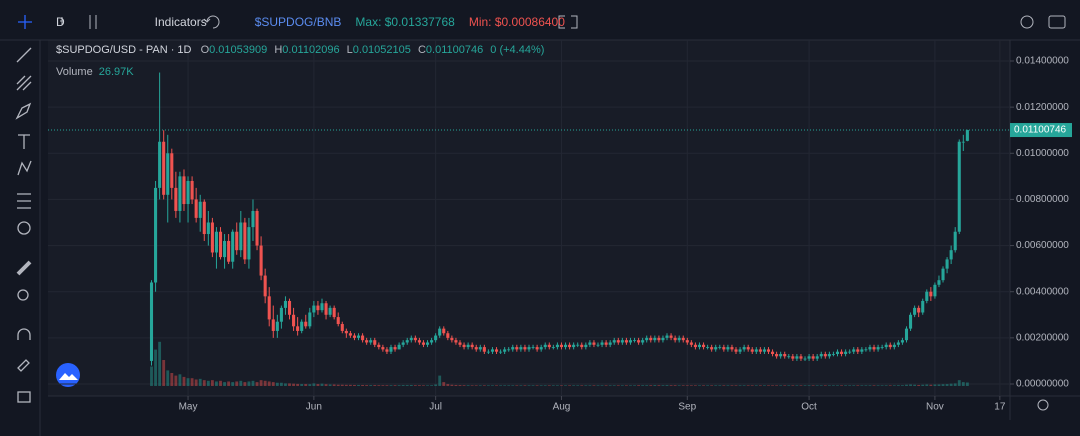 The height and width of the screenshot is (436, 1080). What do you see at coordinates (405, 22) in the screenshot?
I see `max-price: Max: $0.01337768` at bounding box center [405, 22].